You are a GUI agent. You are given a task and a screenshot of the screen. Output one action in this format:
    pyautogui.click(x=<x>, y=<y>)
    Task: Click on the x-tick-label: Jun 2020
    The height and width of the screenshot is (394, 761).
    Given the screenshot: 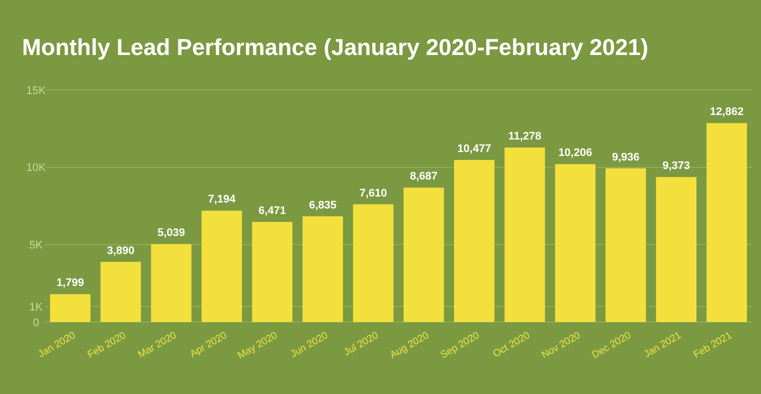 What is the action you would take?
    pyautogui.click(x=309, y=345)
    